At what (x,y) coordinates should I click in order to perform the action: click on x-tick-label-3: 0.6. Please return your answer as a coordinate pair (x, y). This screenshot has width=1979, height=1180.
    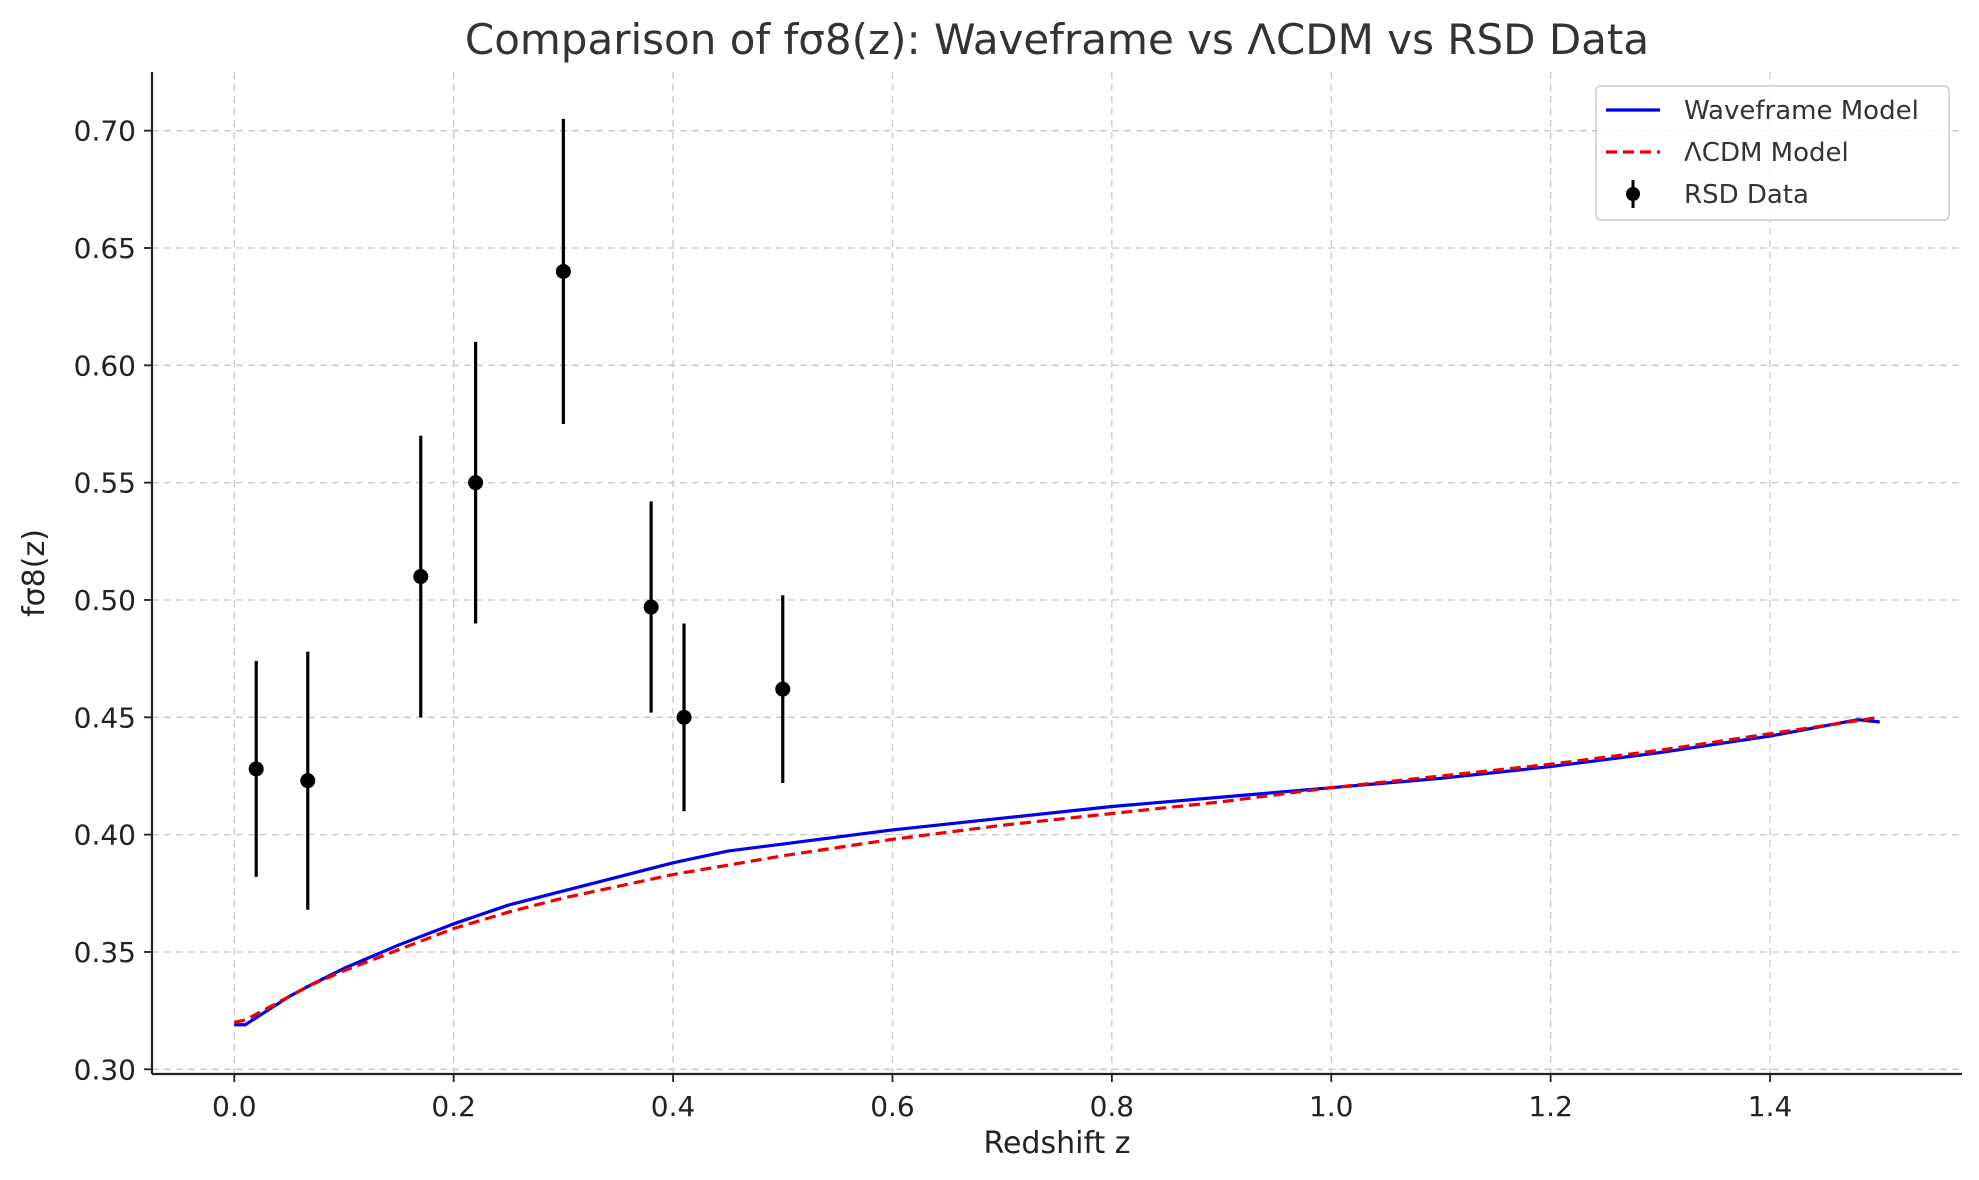
    Looking at the image, I should click on (892, 1106).